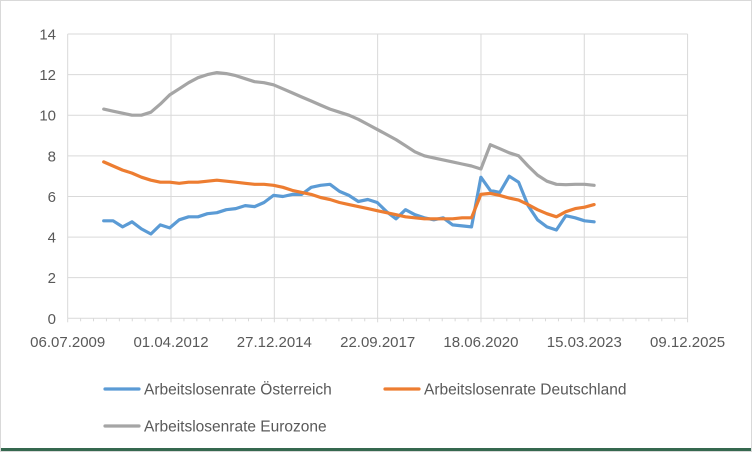  I want to click on y-axis-tick-label: 4, so click(52, 238).